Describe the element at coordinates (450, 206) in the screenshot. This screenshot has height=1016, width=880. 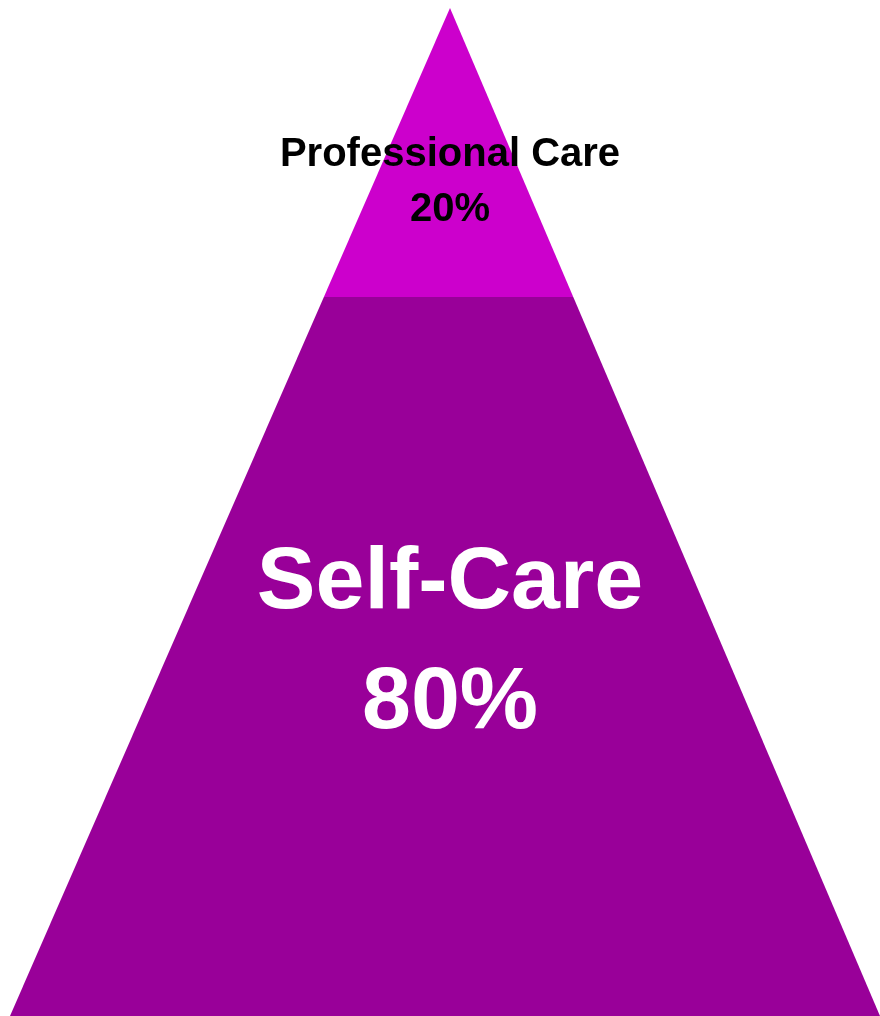
I see `data-label: 20%` at that location.